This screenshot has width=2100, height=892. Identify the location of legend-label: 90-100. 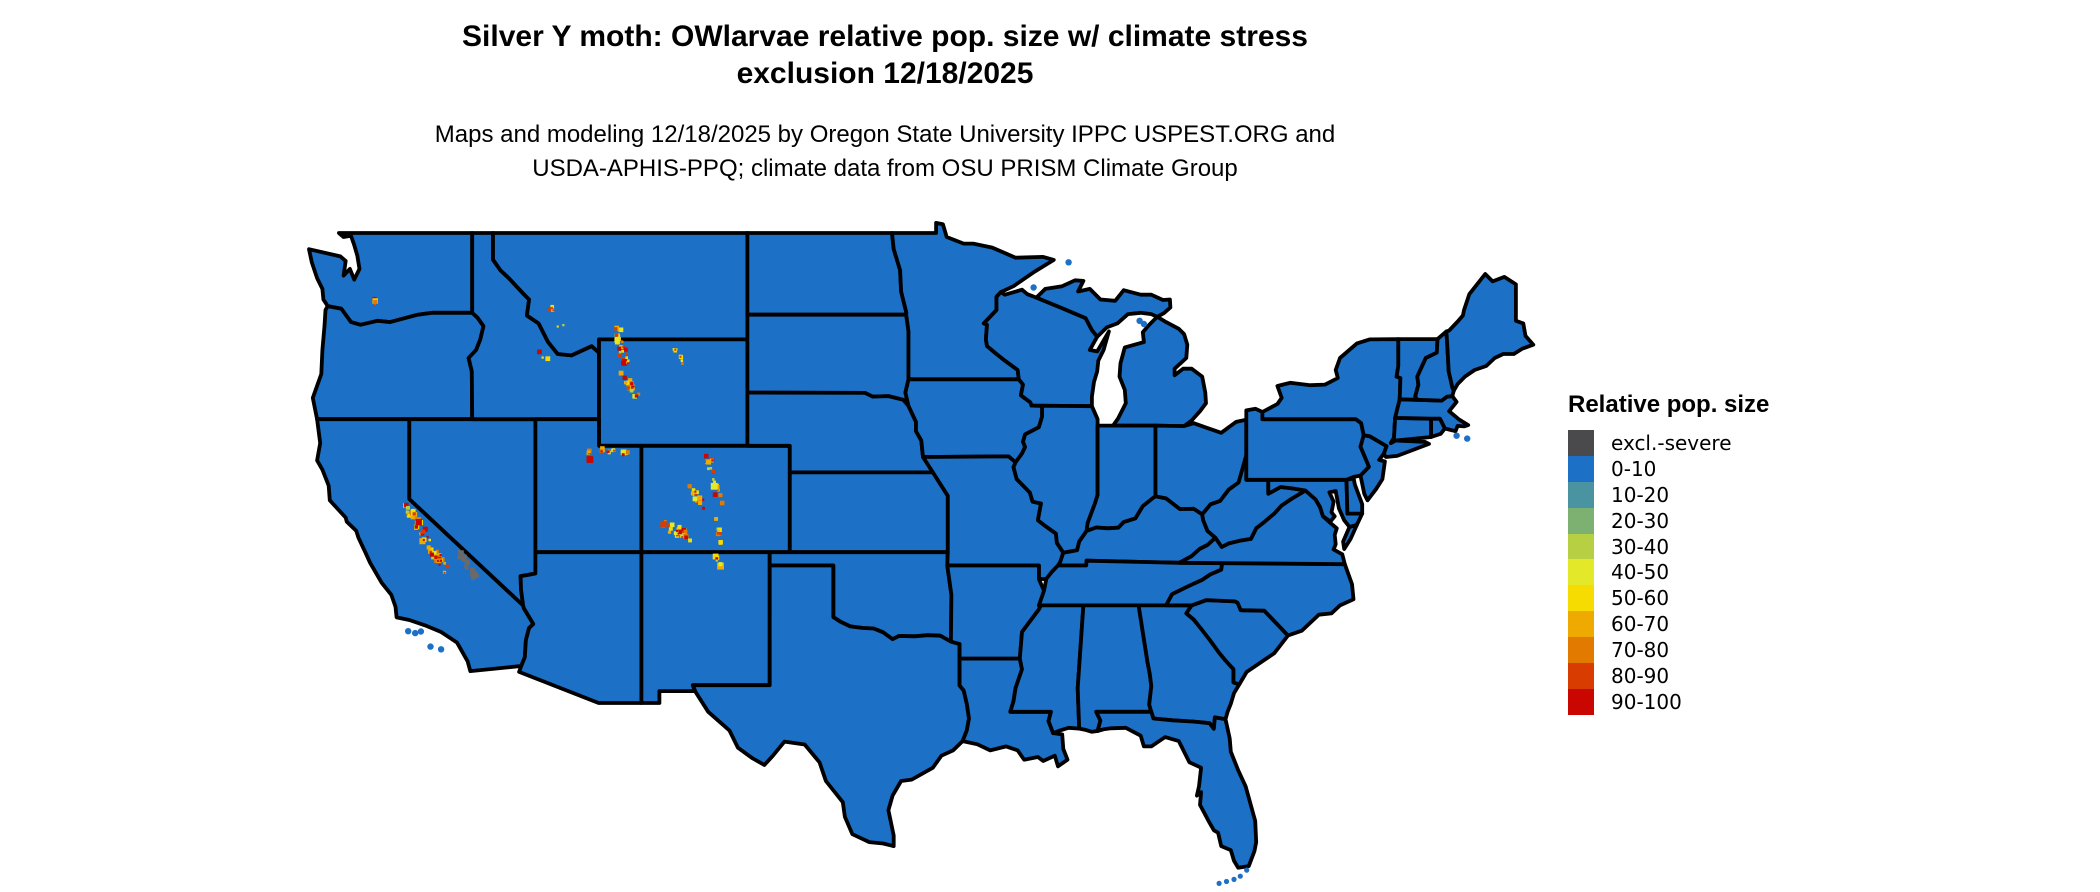
(1646, 701).